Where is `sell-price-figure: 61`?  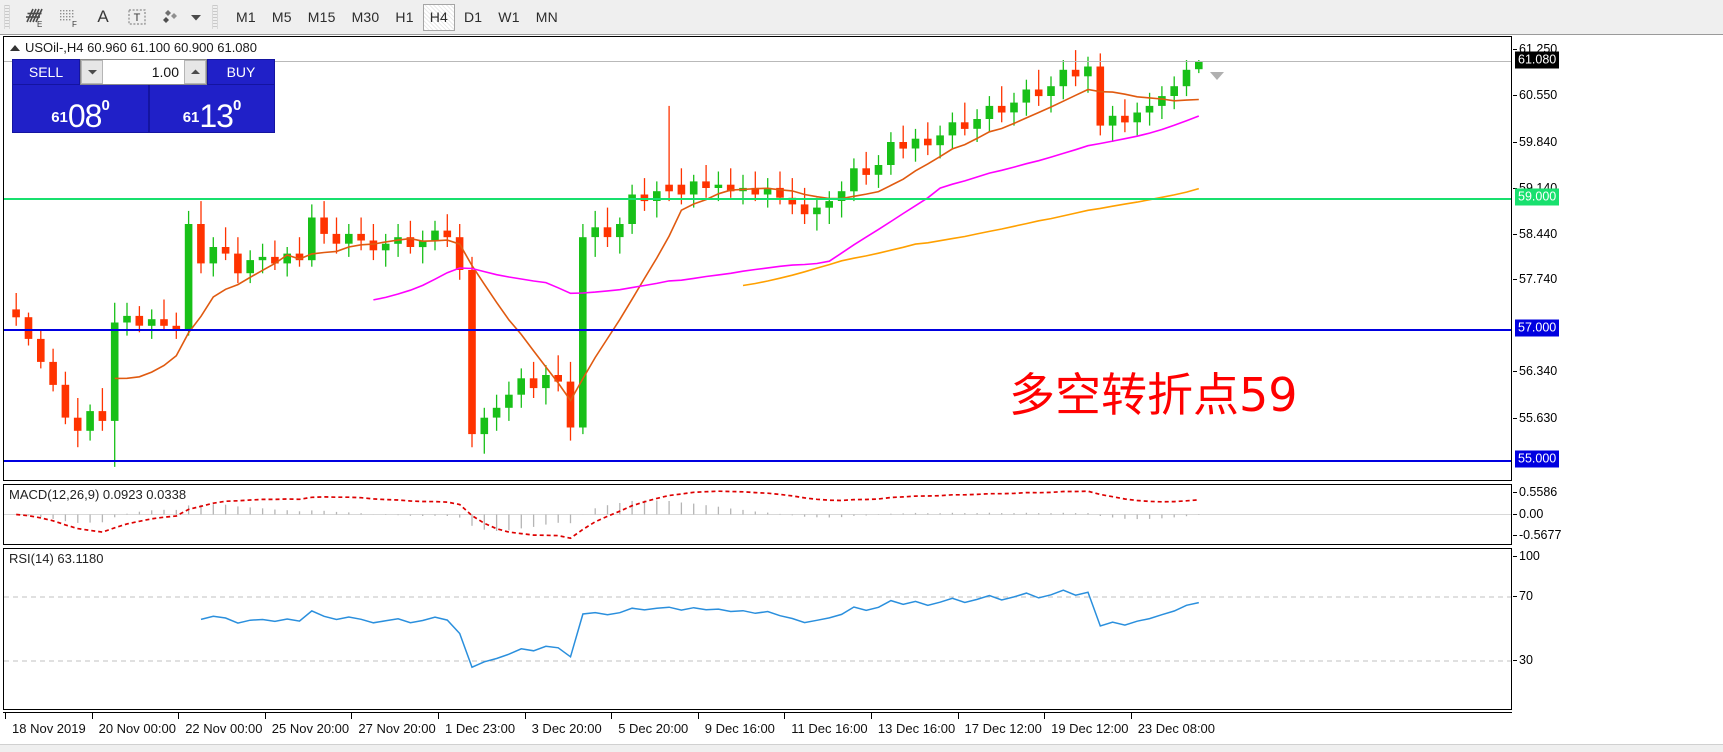 sell-price-figure: 61 is located at coordinates (59, 117).